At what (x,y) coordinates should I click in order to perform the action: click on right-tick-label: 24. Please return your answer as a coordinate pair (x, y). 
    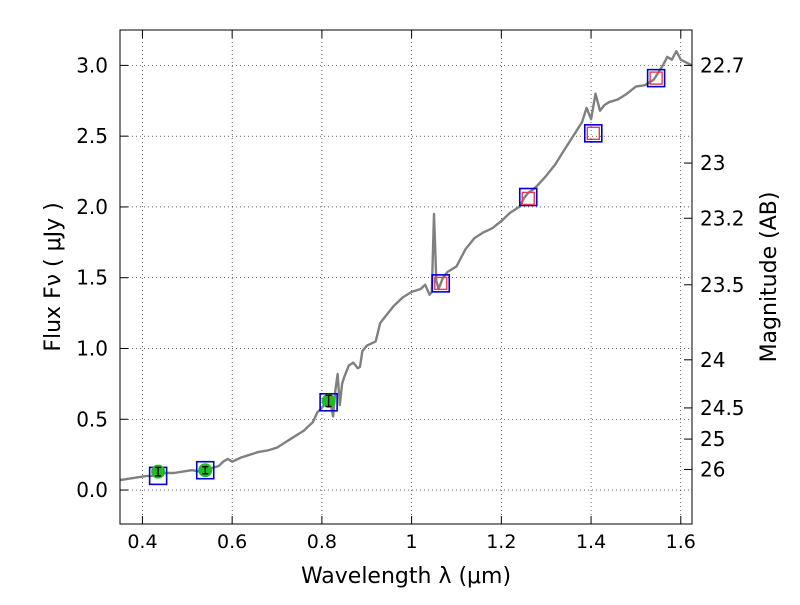
    Looking at the image, I should click on (712, 360).